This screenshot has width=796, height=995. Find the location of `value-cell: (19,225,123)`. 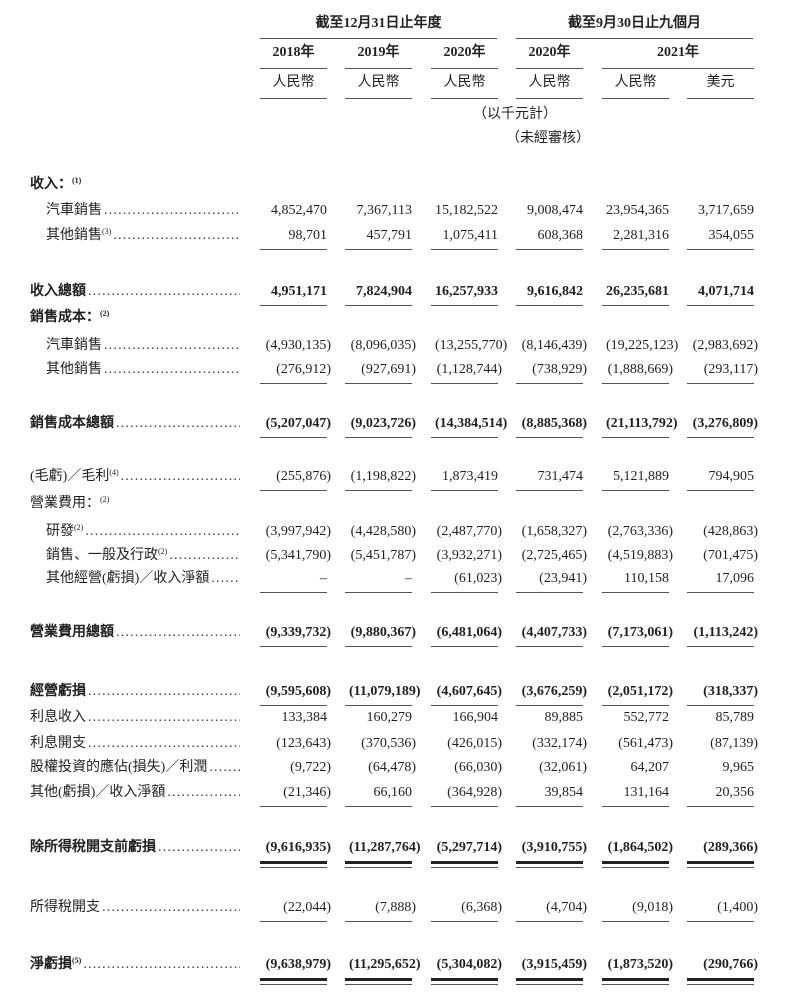

value-cell: (19,225,123) is located at coordinates (642, 345).